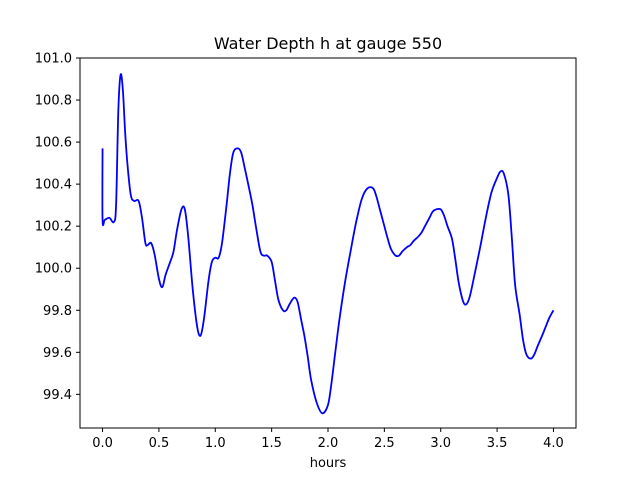 The width and height of the screenshot is (640, 480). I want to click on y-tick-label: 100.8, so click(53, 101).